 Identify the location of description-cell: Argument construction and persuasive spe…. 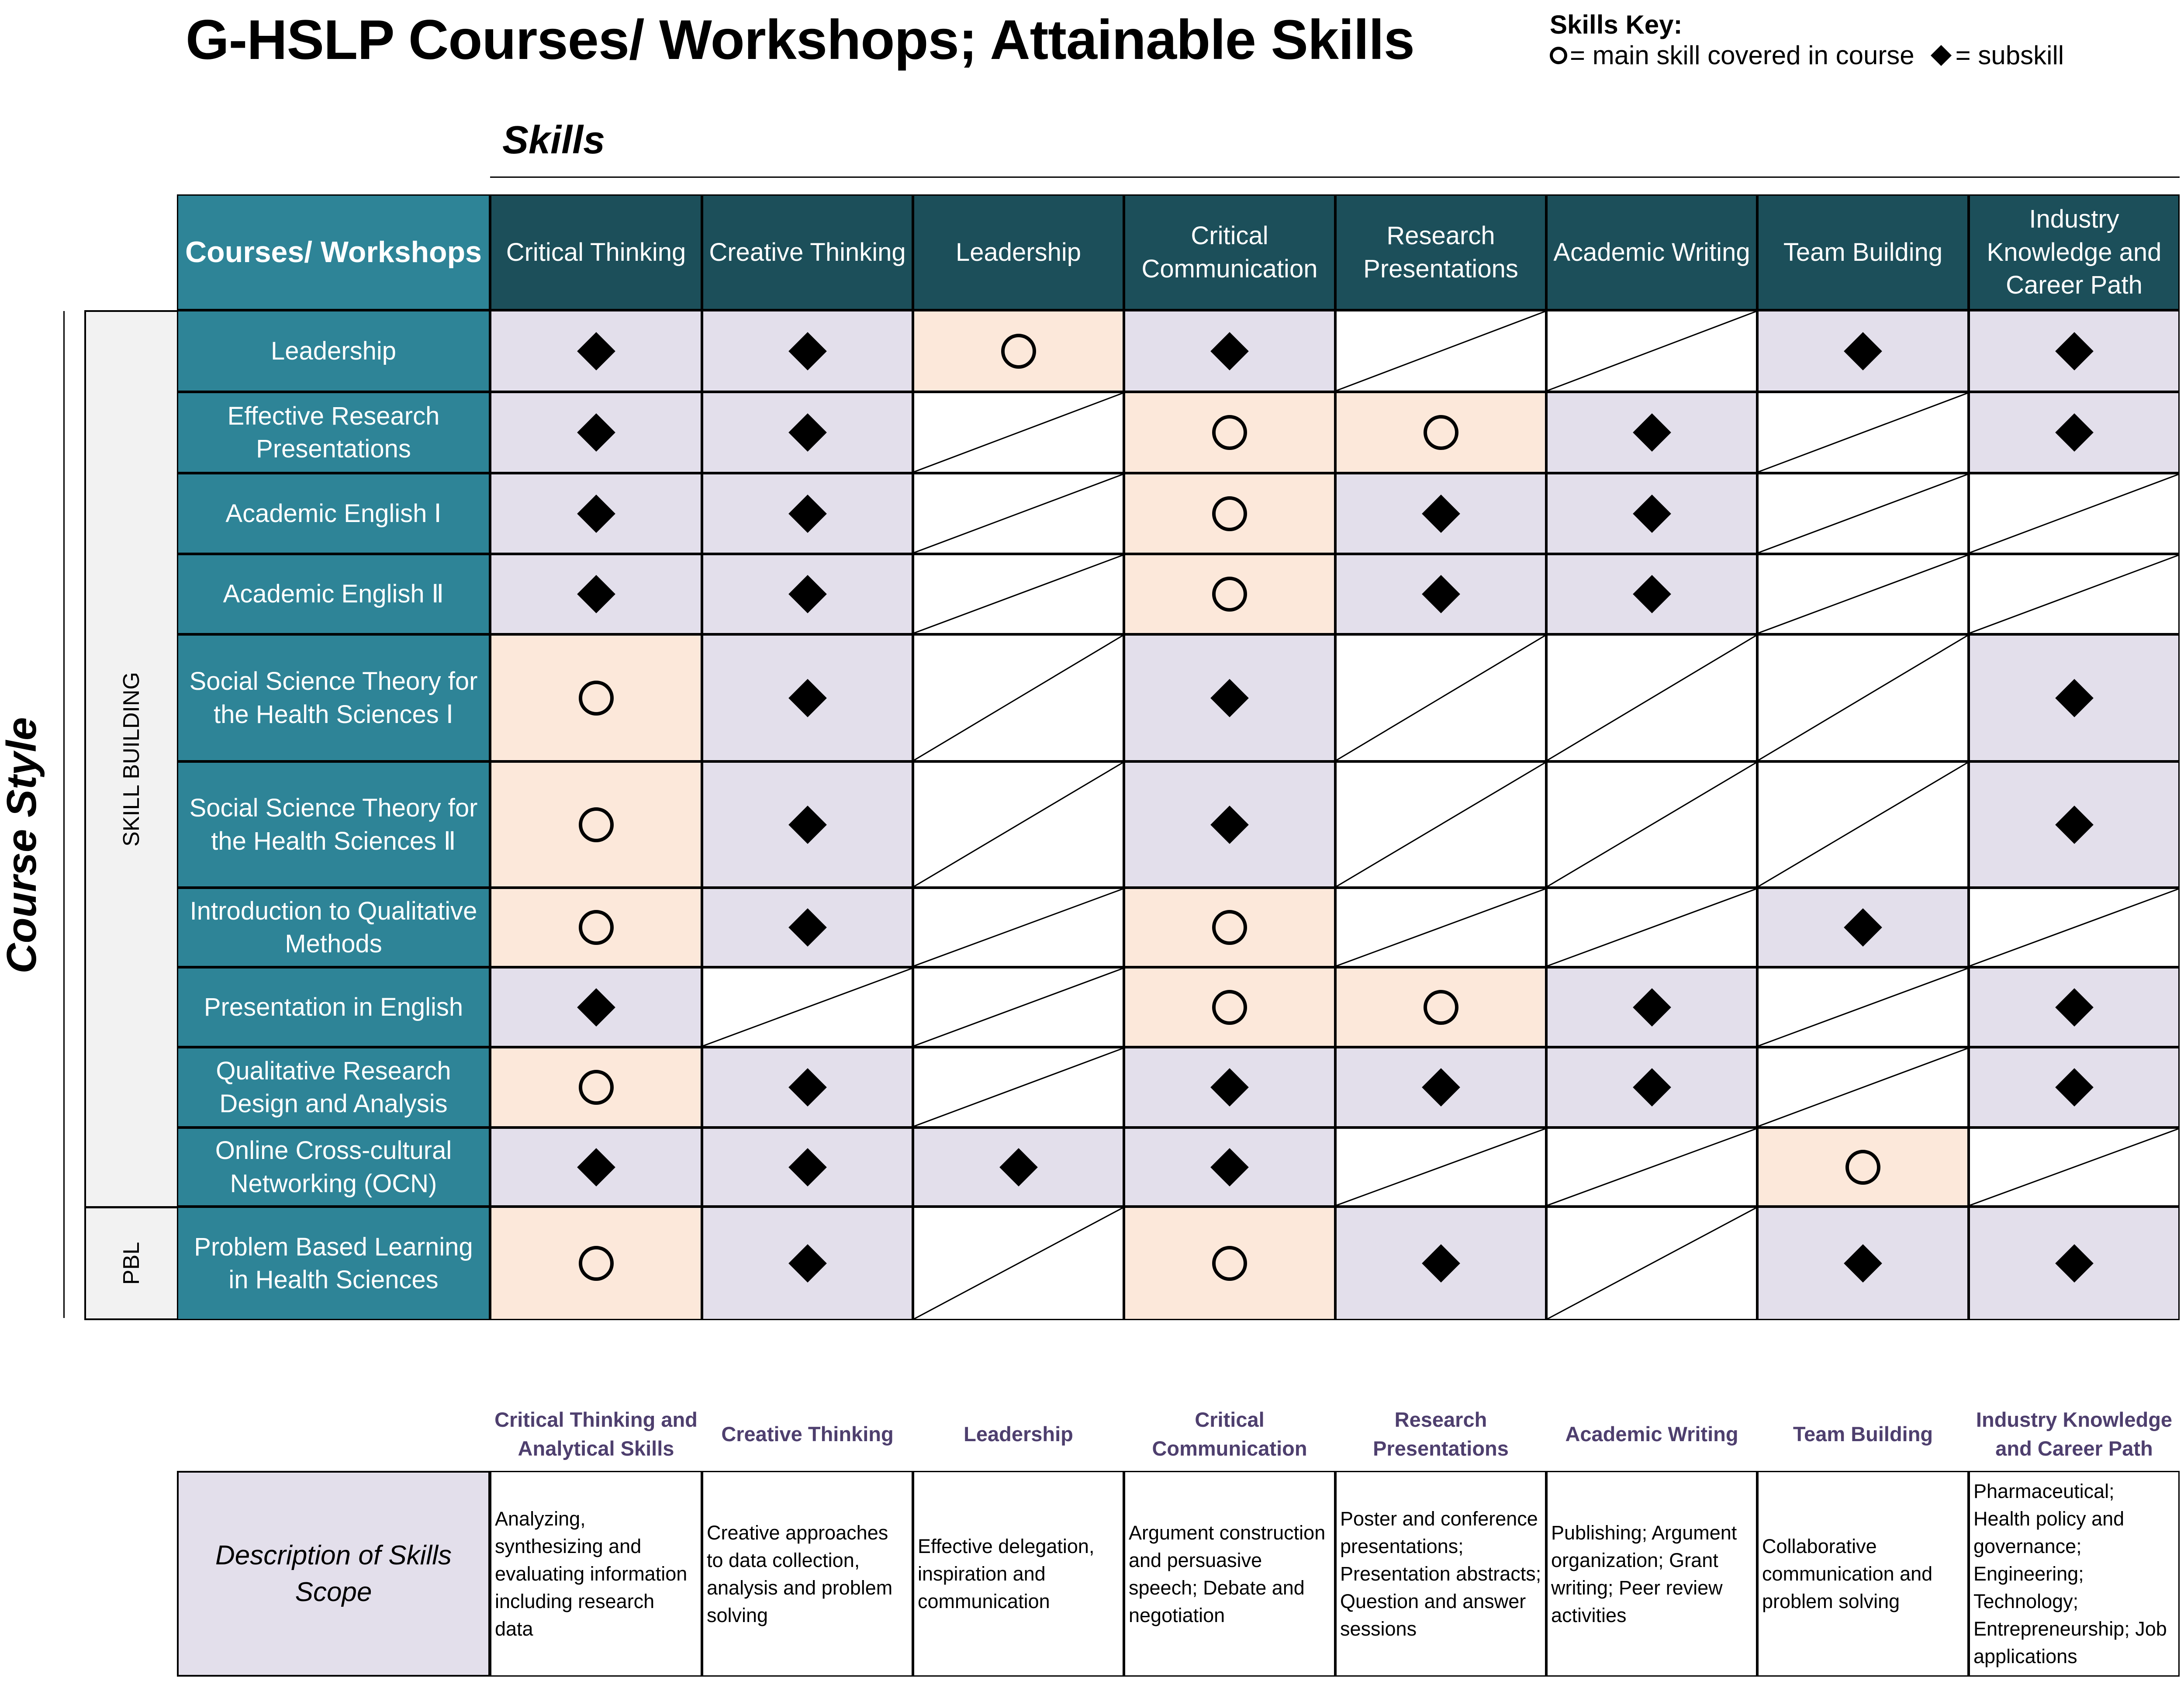
(1229, 1574).